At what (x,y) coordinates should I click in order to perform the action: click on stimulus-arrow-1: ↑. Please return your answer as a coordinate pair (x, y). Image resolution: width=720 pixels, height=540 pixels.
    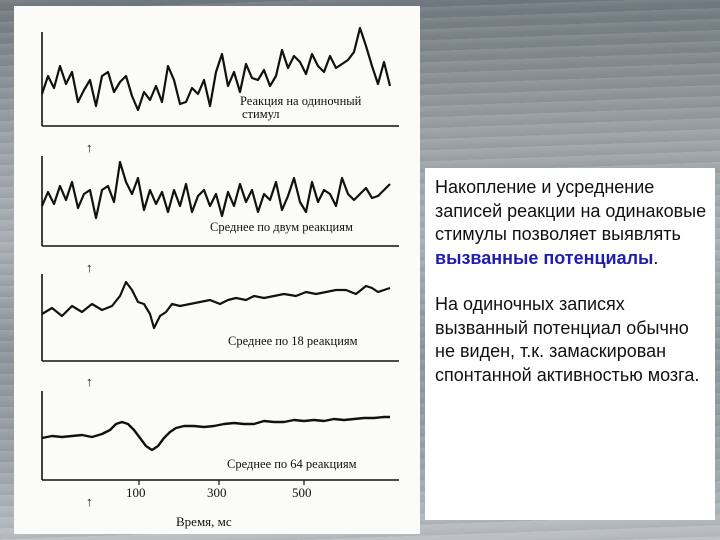
    Looking at the image, I should click on (89, 147).